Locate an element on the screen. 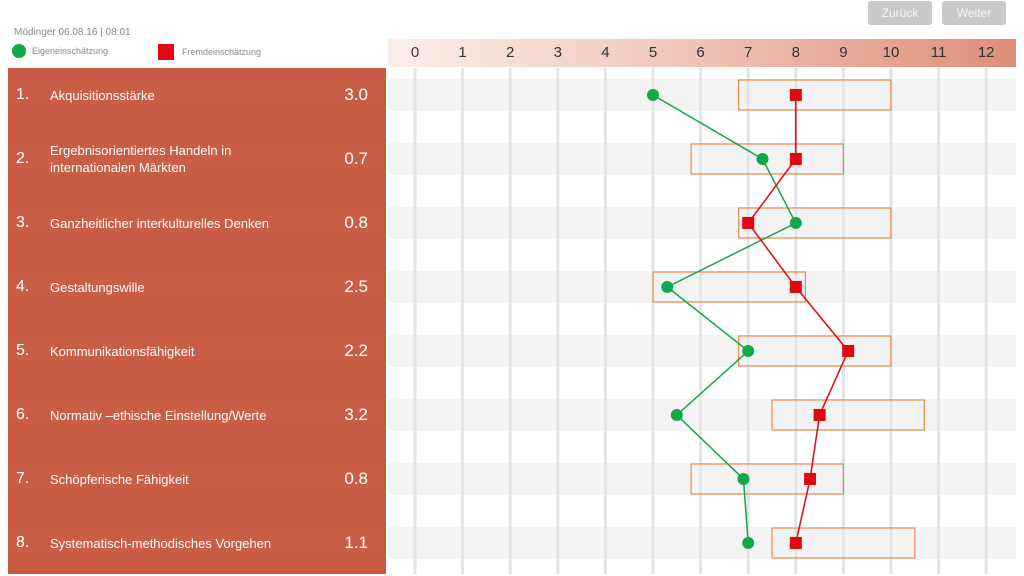 The height and width of the screenshot is (576, 1024). legend-external: Fremdeinschätzung is located at coordinates (209, 52).